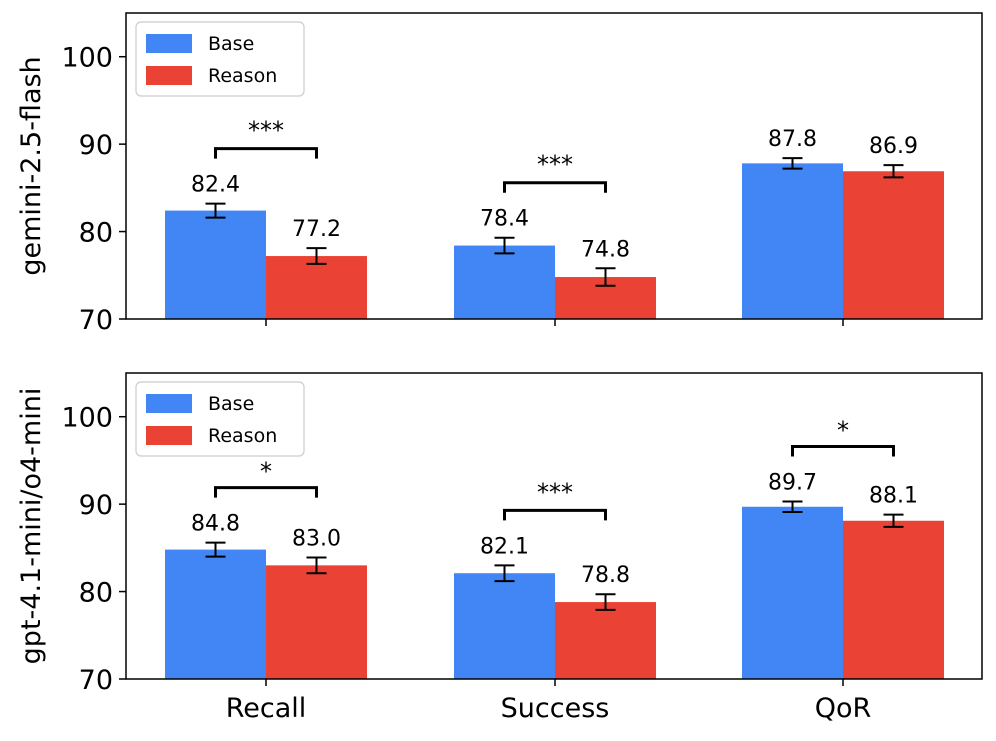 The image size is (996, 741). What do you see at coordinates (31, 165) in the screenshot?
I see `y-axis-label: gemini-2.5-flash` at bounding box center [31, 165].